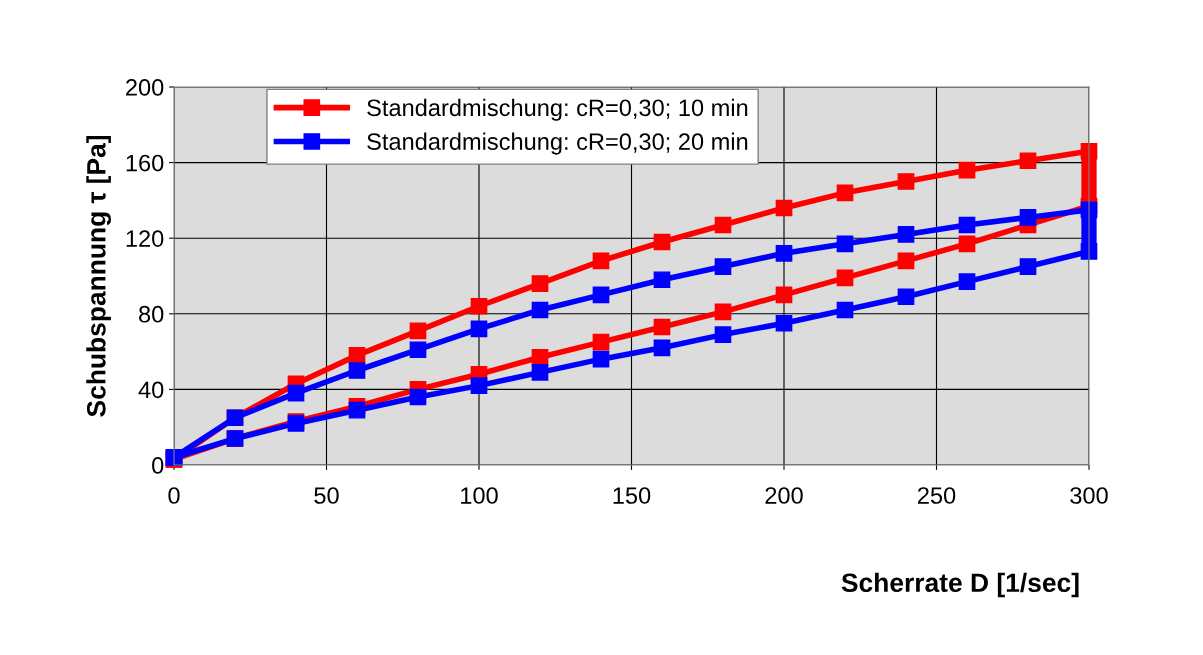 The image size is (1203, 655). I want to click on legend-label: Standardmischung: cR=0,30; 10 min, so click(557, 109).